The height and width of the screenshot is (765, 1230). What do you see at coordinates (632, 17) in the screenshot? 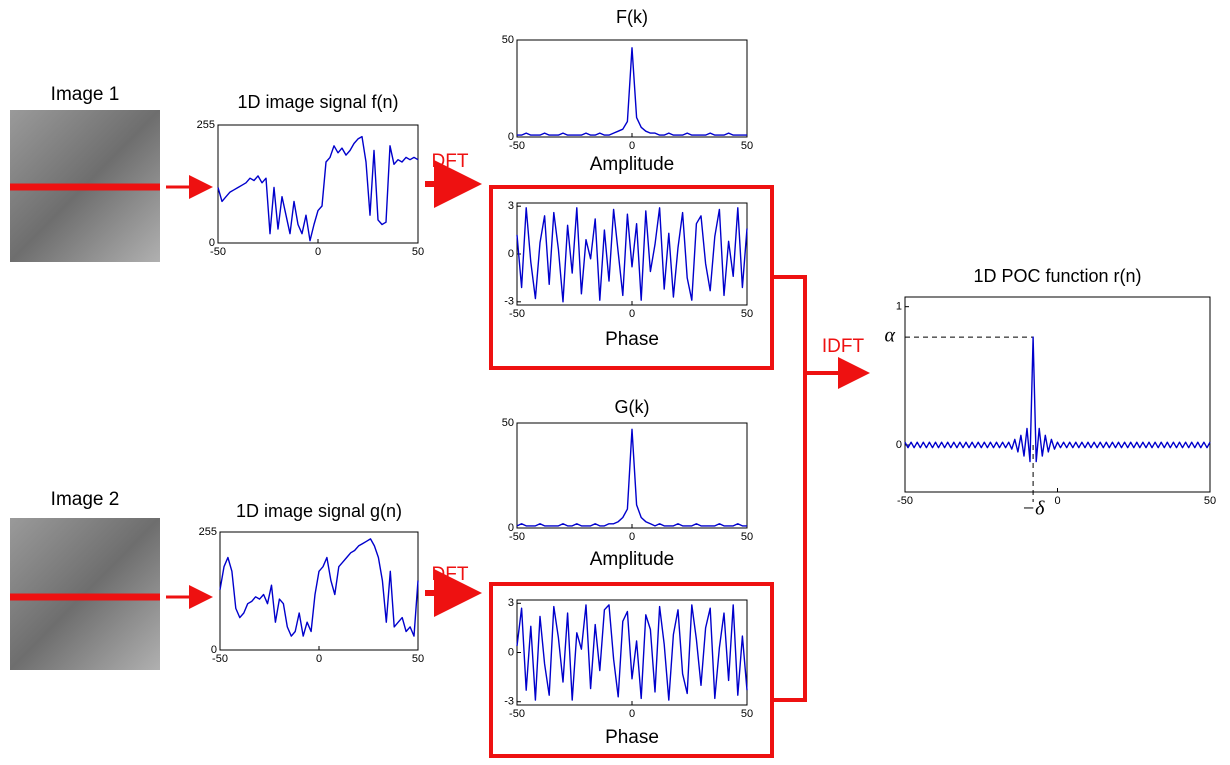
I see `chart-title: F(k)` at bounding box center [632, 17].